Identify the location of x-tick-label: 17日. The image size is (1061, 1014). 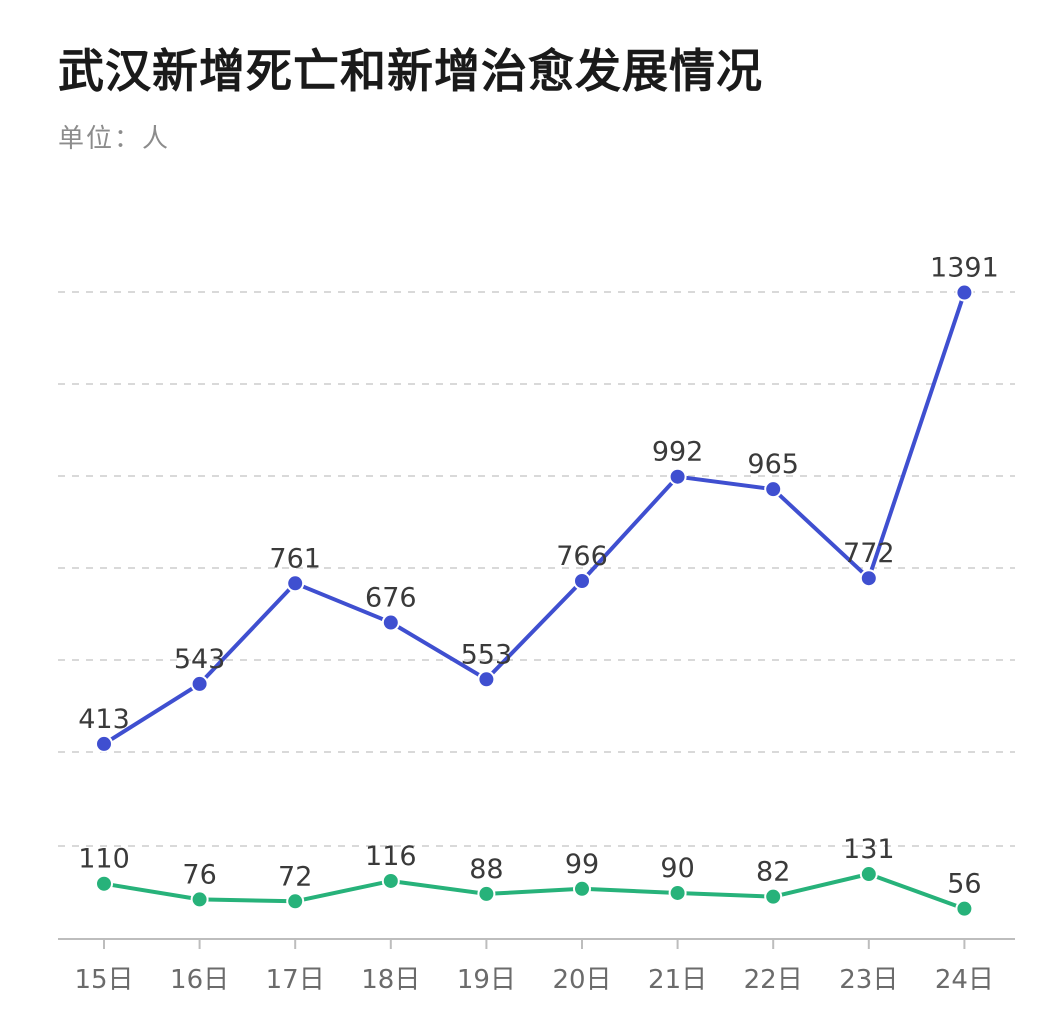
(295, 980).